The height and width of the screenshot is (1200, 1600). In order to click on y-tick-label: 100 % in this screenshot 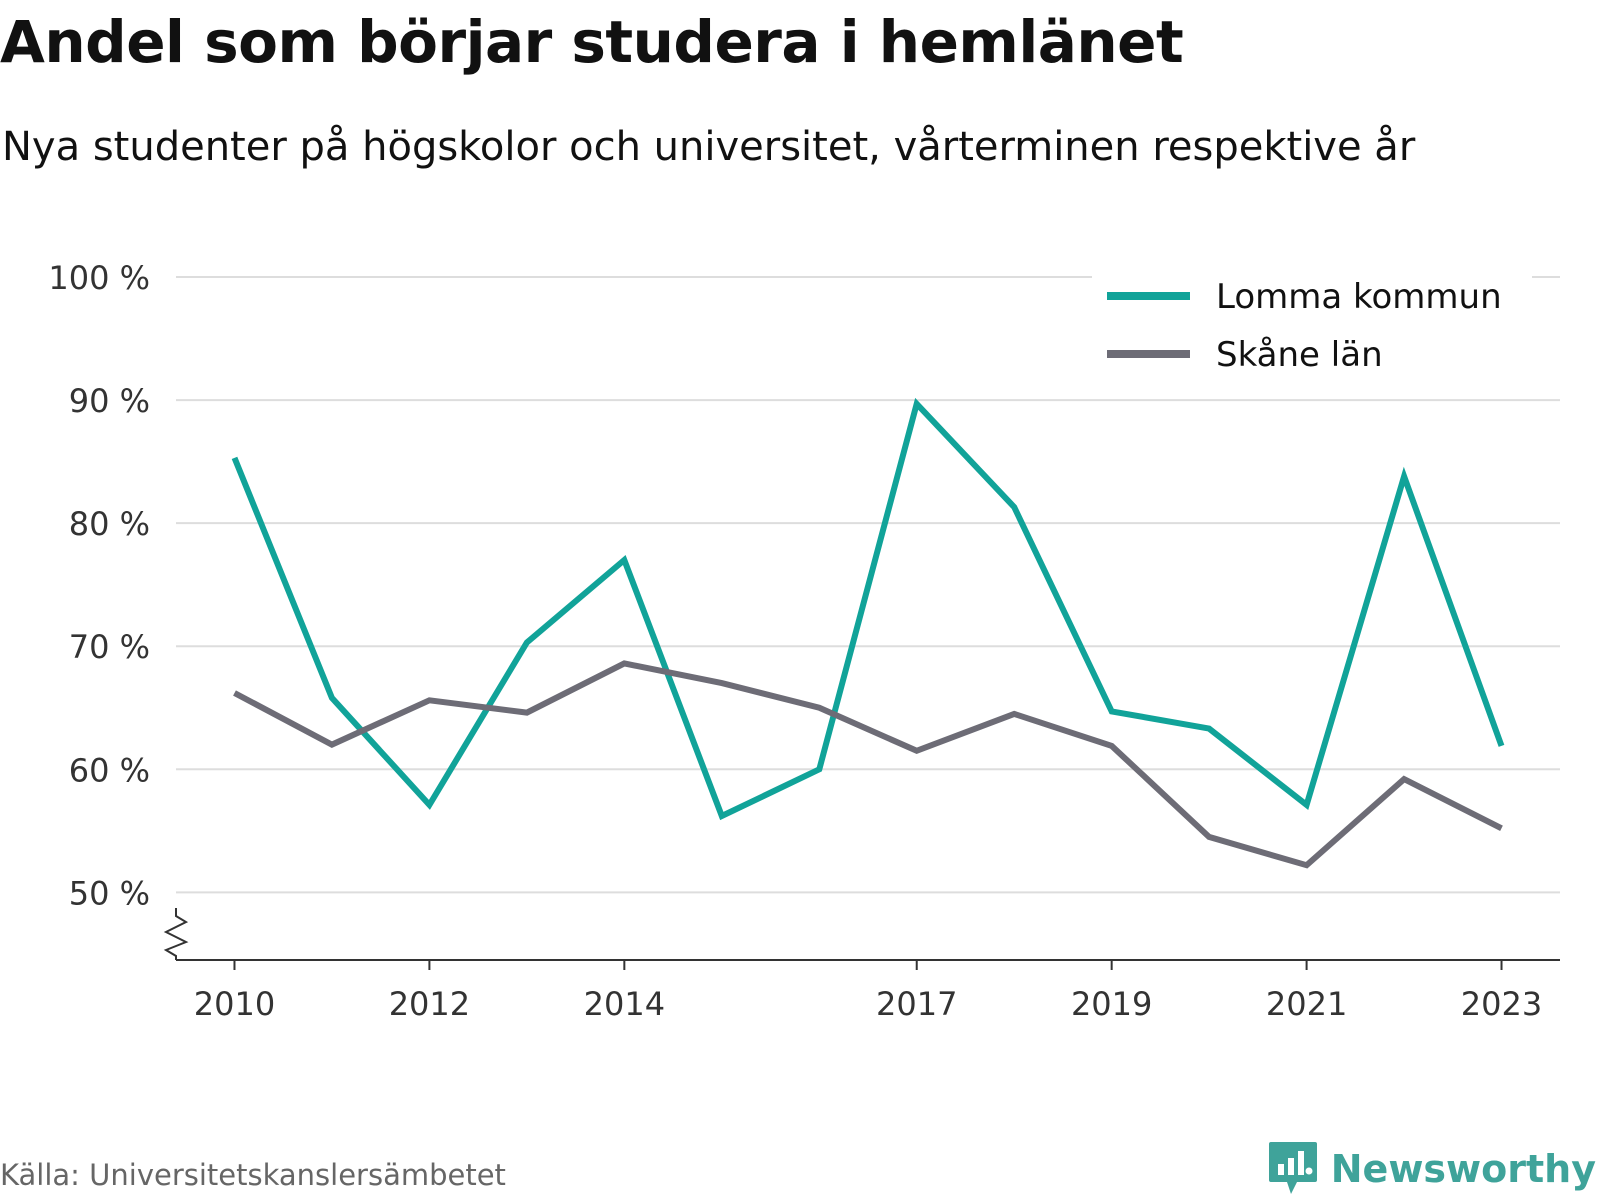, I will do `click(99, 278)`.